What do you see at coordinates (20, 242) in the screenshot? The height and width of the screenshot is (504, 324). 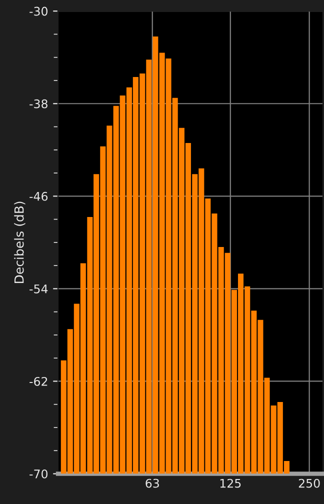 I see `y-axis-title: Decibels (dB)` at bounding box center [20, 242].